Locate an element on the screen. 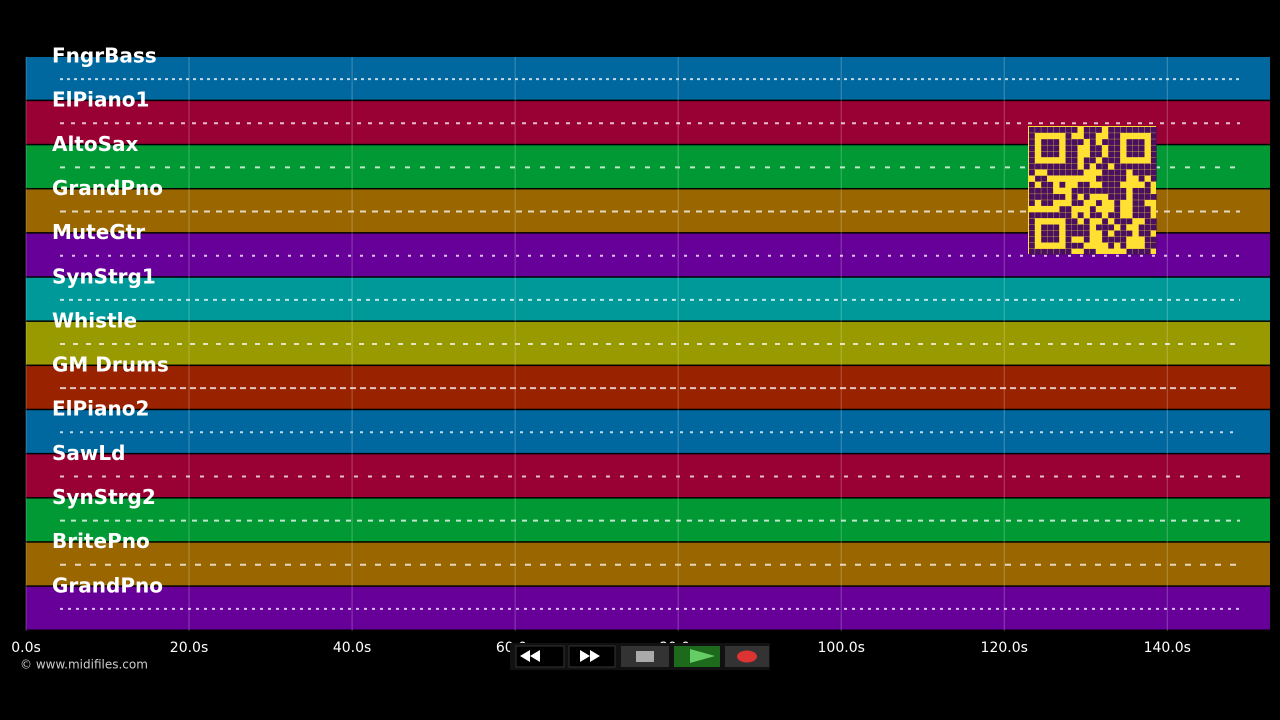 This screenshot has height=720, width=1280. rewind-button is located at coordinates (540, 656).